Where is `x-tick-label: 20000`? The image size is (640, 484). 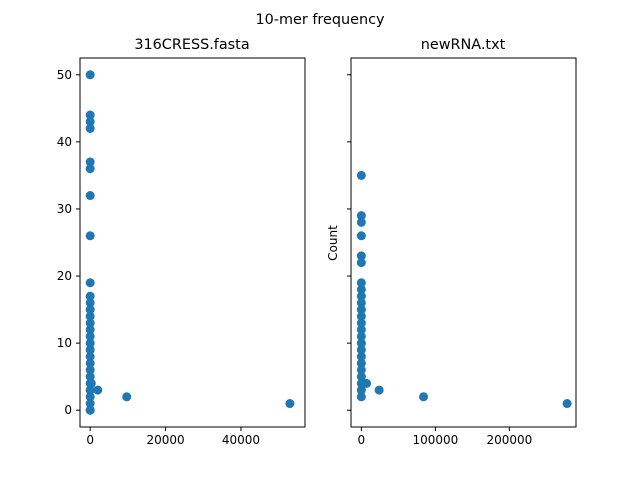 x-tick-label: 20000 is located at coordinates (165, 440).